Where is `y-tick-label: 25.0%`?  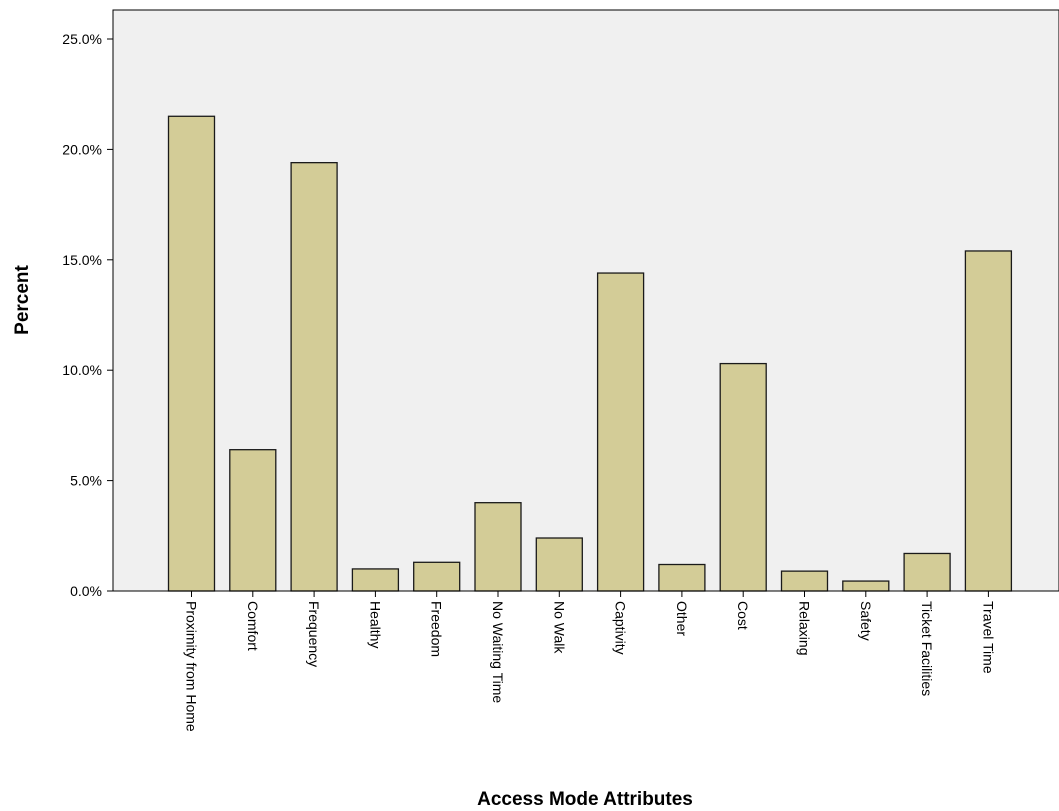 y-tick-label: 25.0% is located at coordinates (82, 39).